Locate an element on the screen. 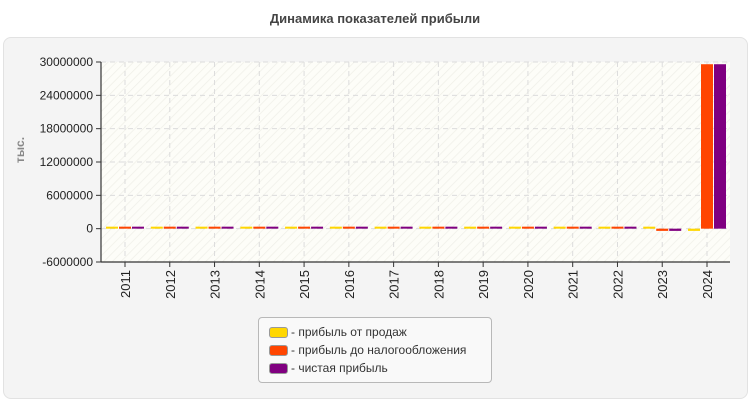 This screenshot has width=750, height=400. chart-title: Динамика показателей прибыли is located at coordinates (375, 18).